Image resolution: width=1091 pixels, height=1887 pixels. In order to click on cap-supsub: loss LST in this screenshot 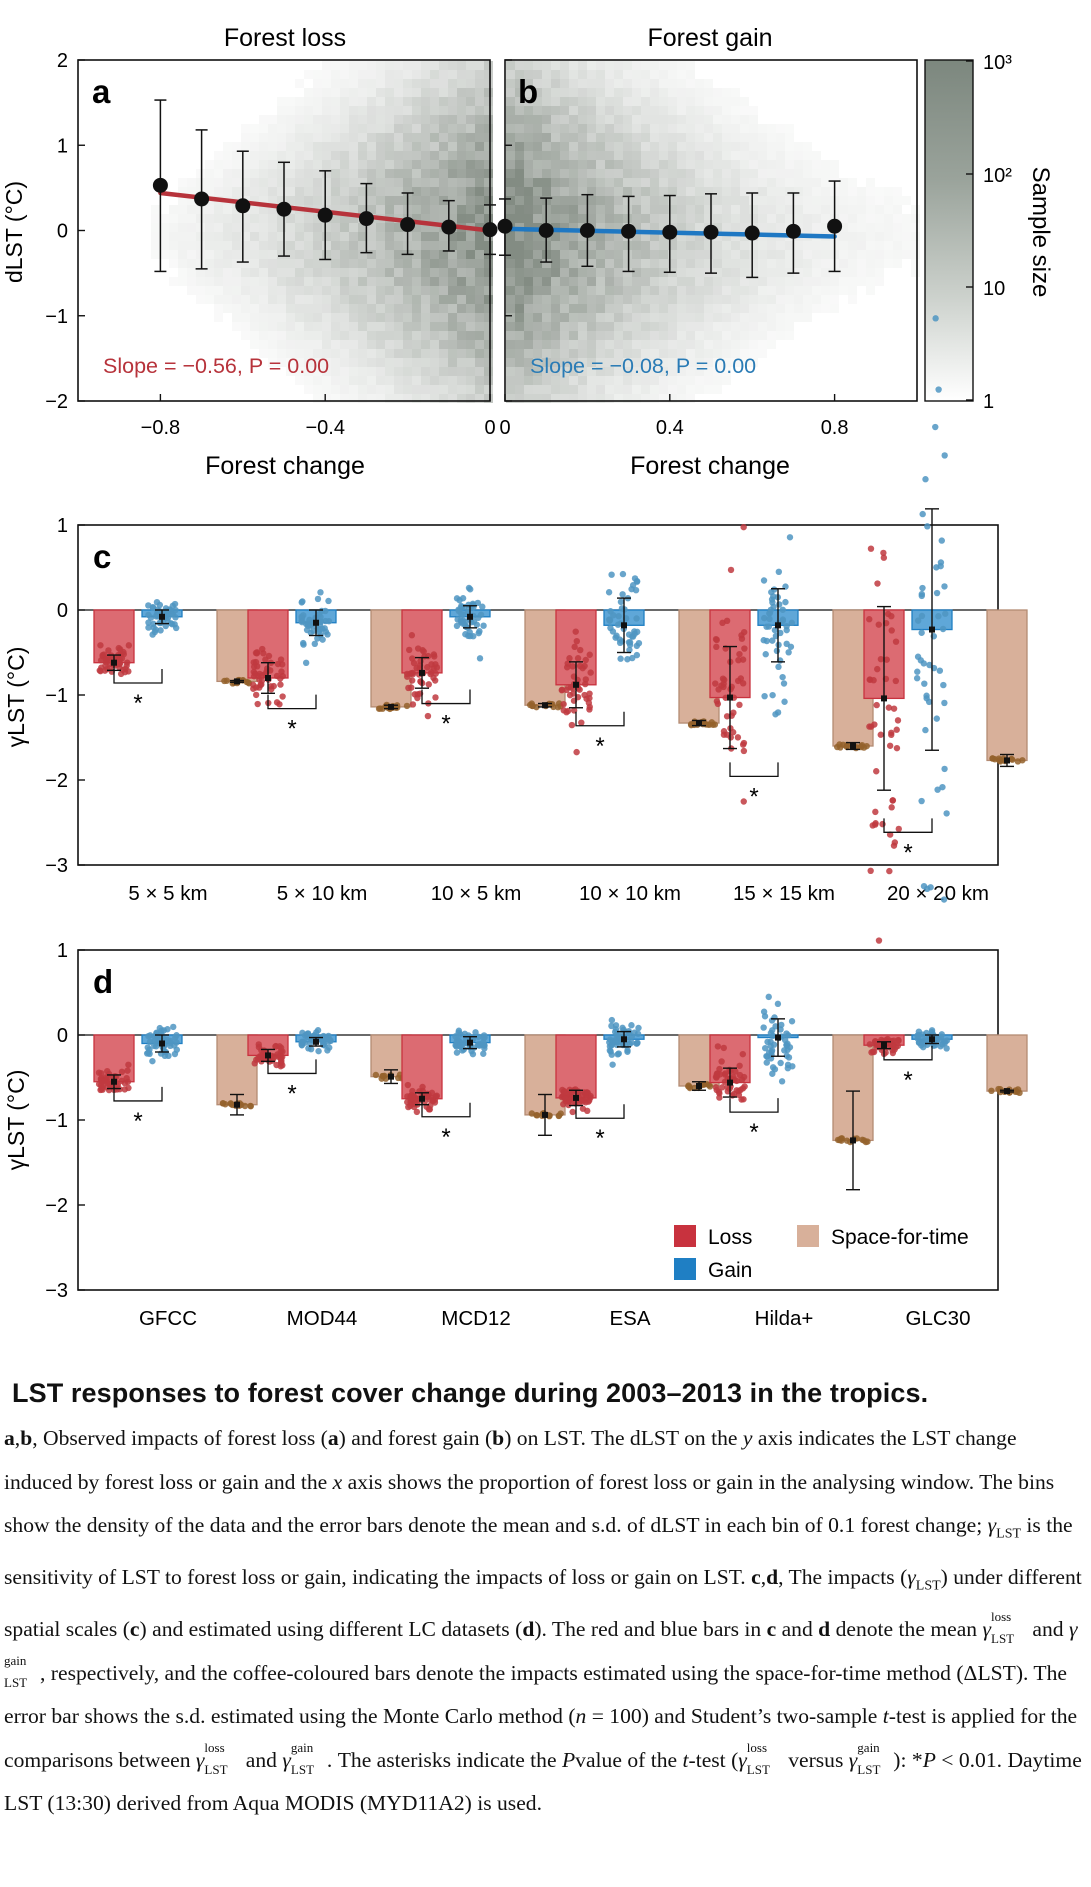, I will do `click(765, 1758)`.